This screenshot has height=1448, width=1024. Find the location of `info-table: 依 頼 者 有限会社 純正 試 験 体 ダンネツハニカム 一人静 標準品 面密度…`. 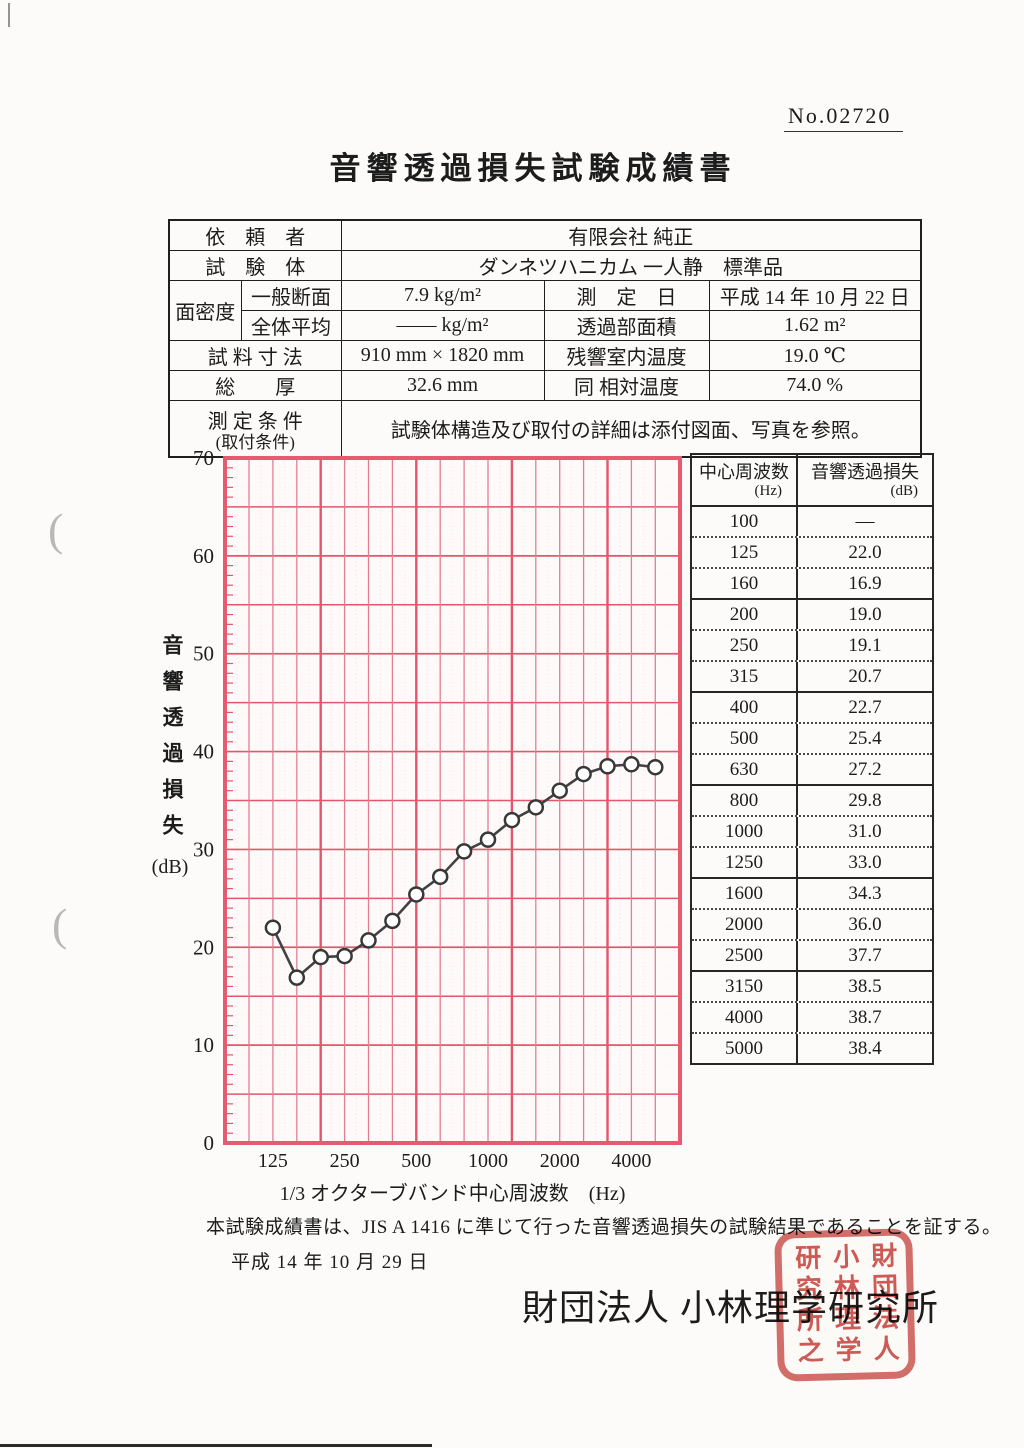

info-table: 依 頼 者 有限会社 純正 試 験 体 ダンネツハニカム 一人静 標準品 面密度… is located at coordinates (545, 338).